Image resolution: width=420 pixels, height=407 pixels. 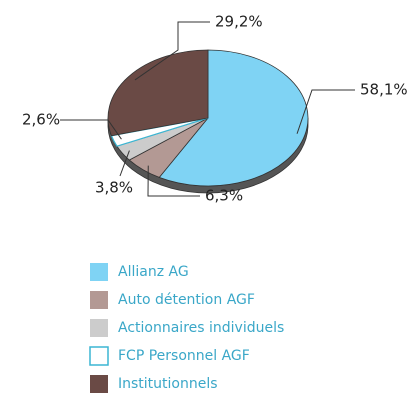 What do you see at coordinates (384, 90) in the screenshot?
I see `data-label: 58,1%` at bounding box center [384, 90].